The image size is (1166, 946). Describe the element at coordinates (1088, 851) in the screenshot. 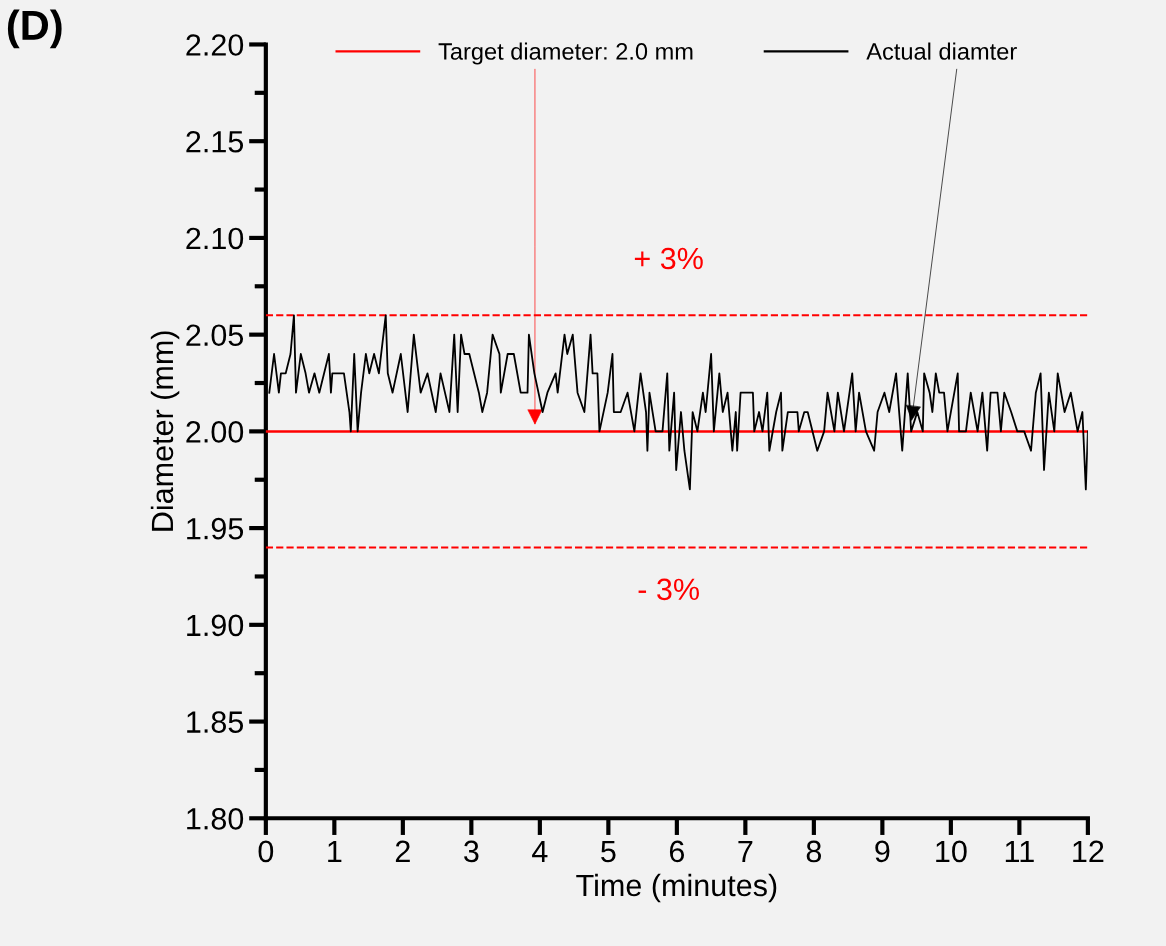

I see `x-tick-label: 12` at that location.